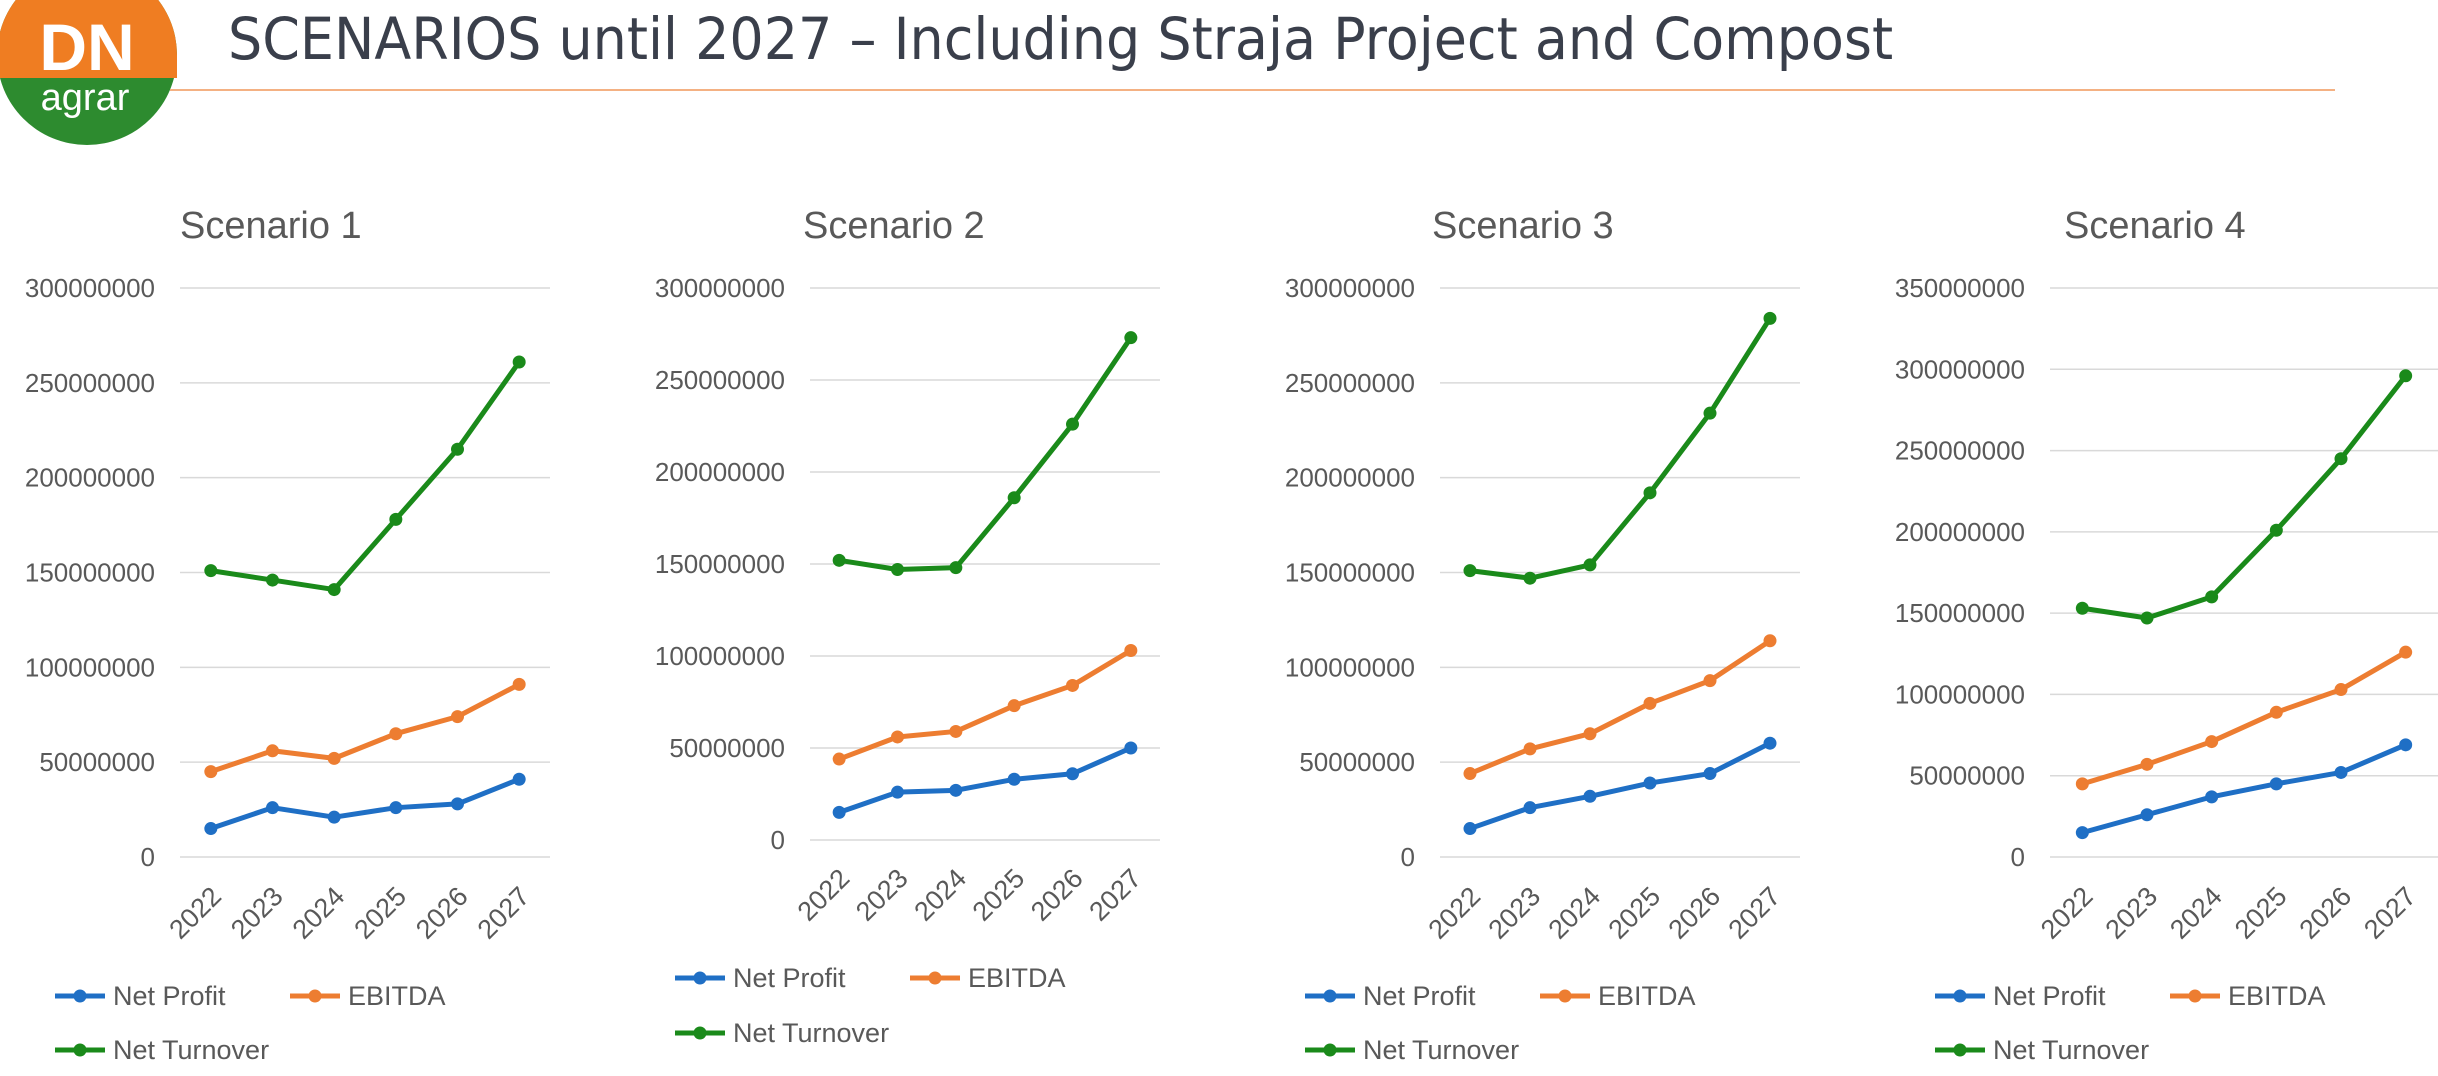 The width and height of the screenshot is (2438, 1076). I want to click on x-tick-label: 2024, so click(2196, 913).